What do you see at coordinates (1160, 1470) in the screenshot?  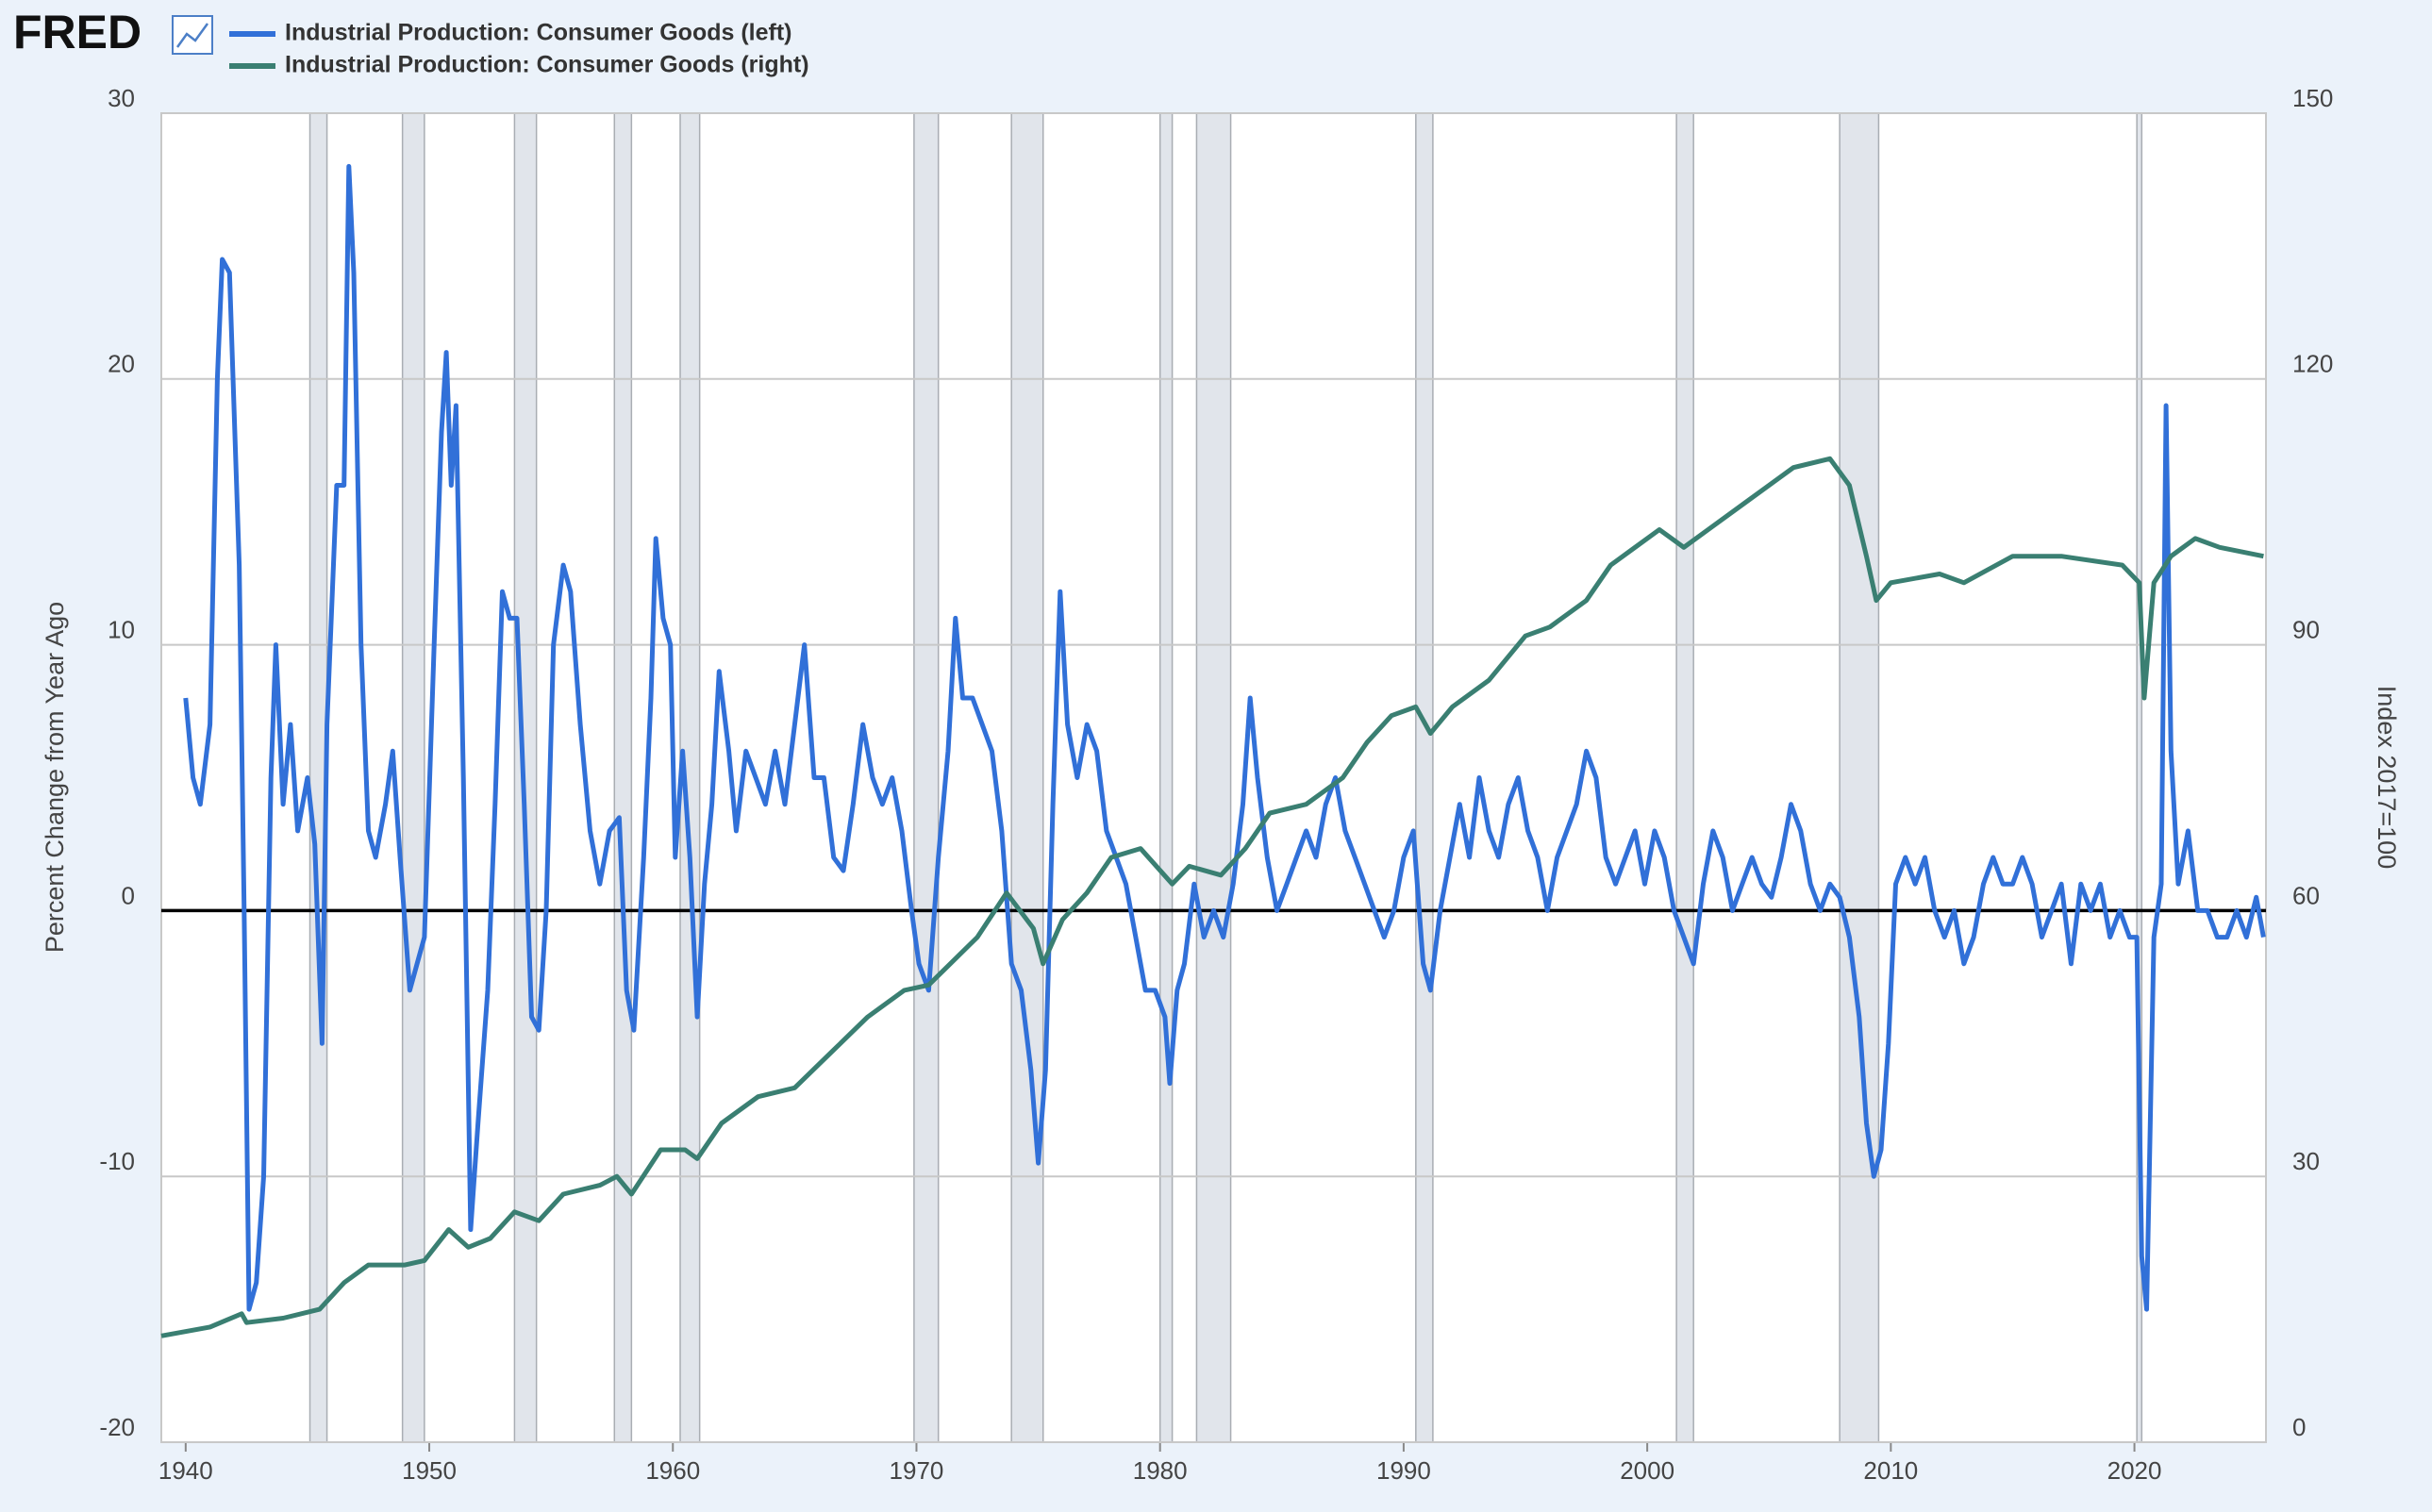 I see `x-tick-label: 1980` at bounding box center [1160, 1470].